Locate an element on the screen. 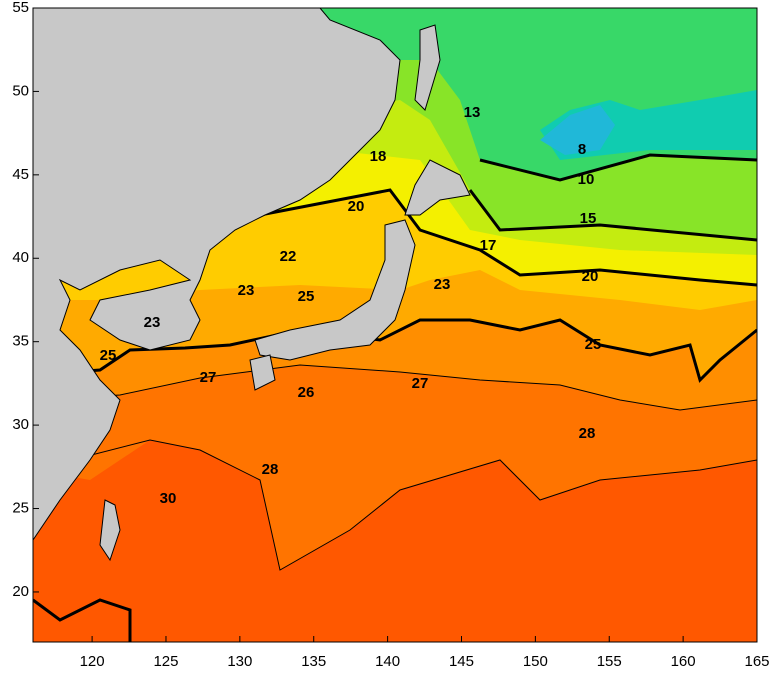 The width and height of the screenshot is (772, 680). y-tick-label: 20 is located at coordinates (20, 591).